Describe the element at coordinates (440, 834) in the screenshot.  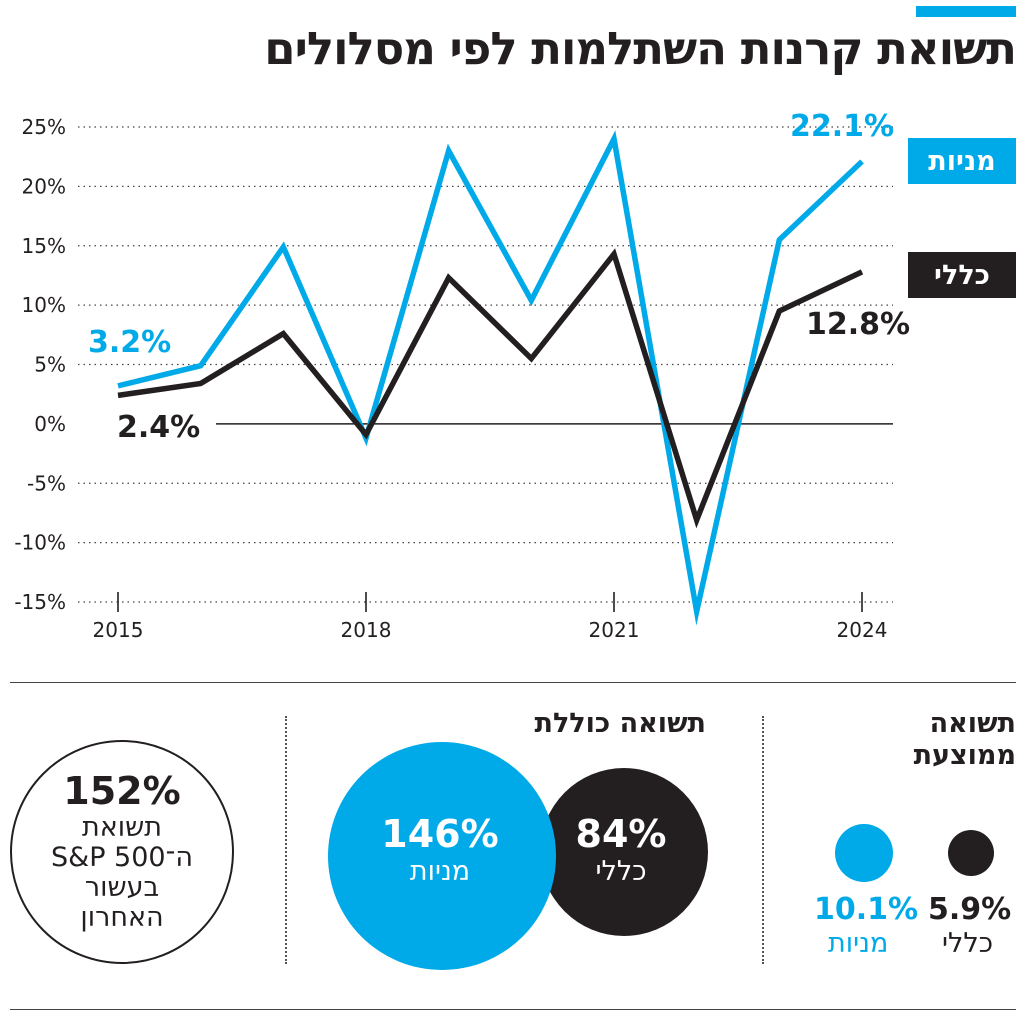
I see `total-stocks-value: 146%` at that location.